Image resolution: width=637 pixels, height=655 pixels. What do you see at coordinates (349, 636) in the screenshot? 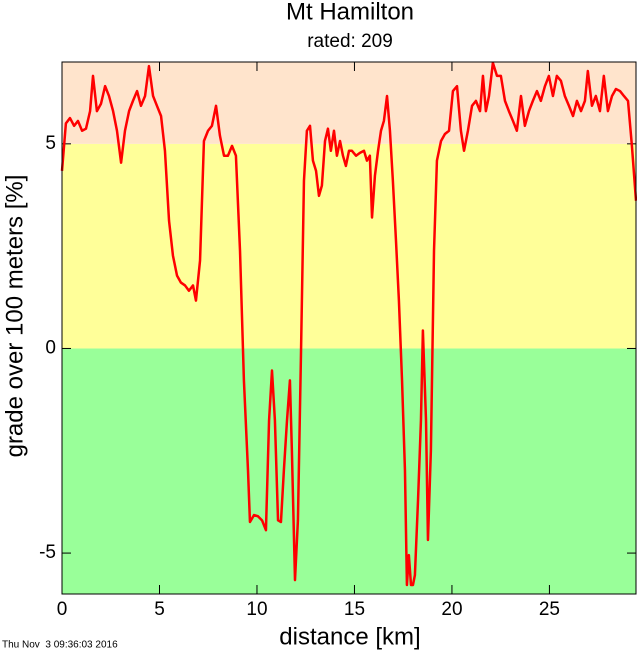
I see `x-axis-label: distance [km]` at bounding box center [349, 636].